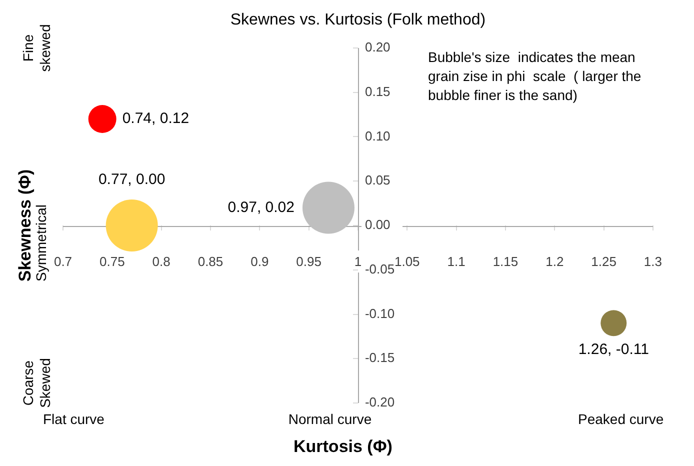 This screenshot has width=694, height=466. What do you see at coordinates (132, 179) in the screenshot?
I see `data-label: 0.77, 0.00` at bounding box center [132, 179].